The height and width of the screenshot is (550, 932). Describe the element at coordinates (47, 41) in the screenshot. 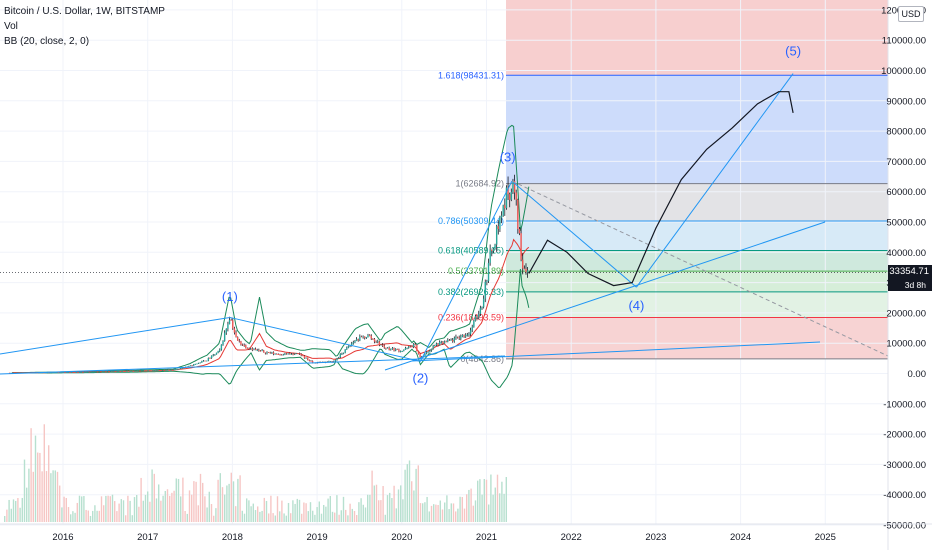

I see `legend-bb: BB (20, close, 2, 0)` at that location.